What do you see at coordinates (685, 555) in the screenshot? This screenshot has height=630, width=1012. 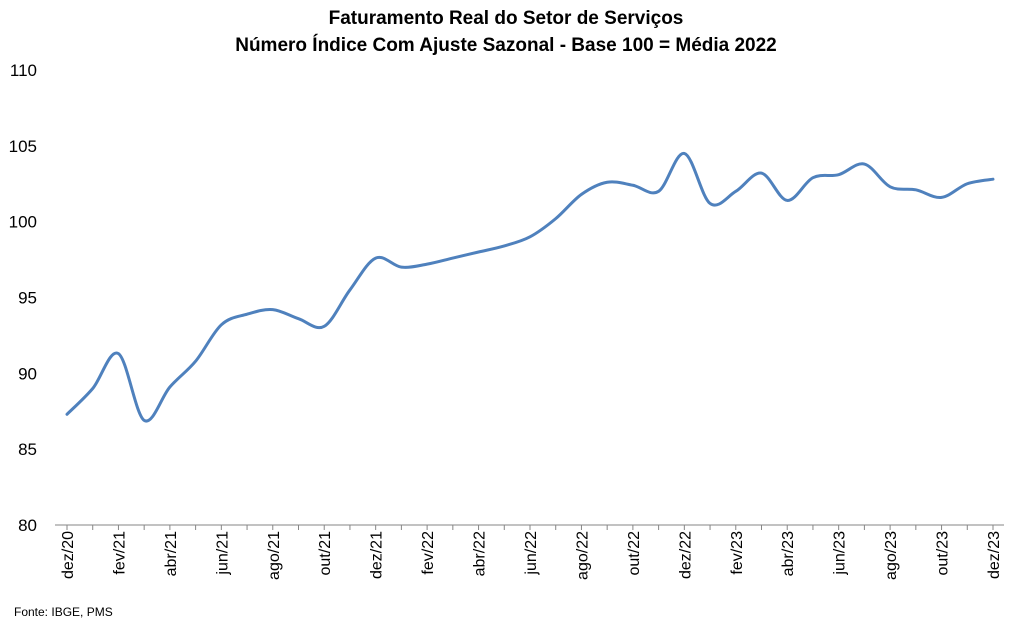 I see `x-tick-label: dez/22` at bounding box center [685, 555].